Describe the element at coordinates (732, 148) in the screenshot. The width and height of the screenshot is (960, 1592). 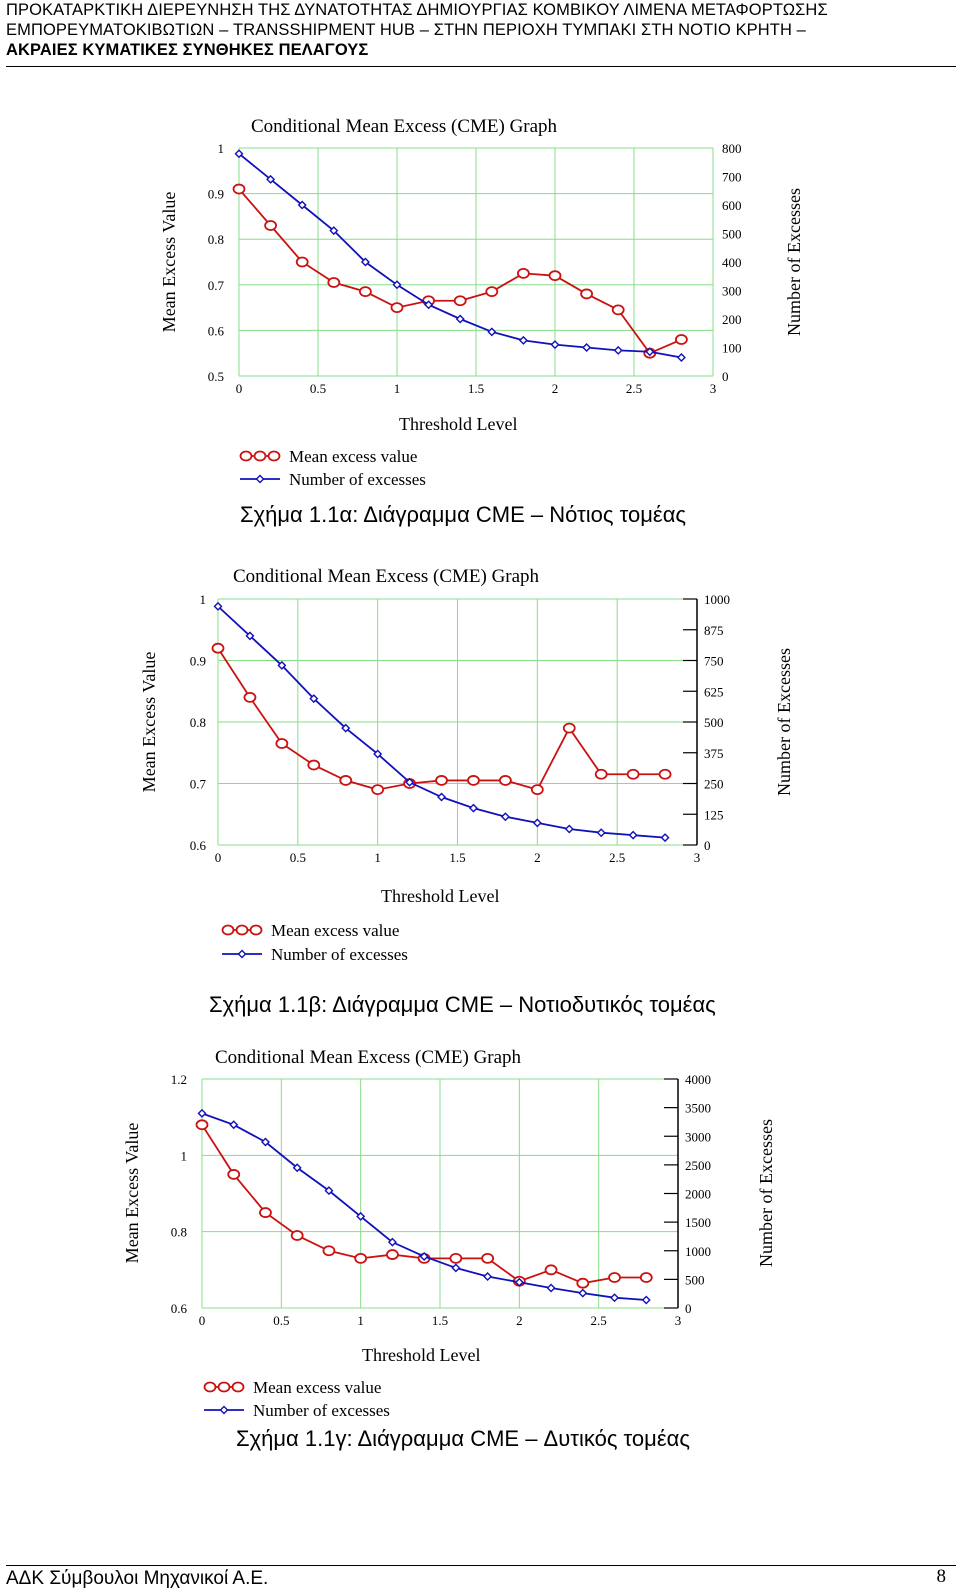
I see `y2-tick-label: 800` at that location.